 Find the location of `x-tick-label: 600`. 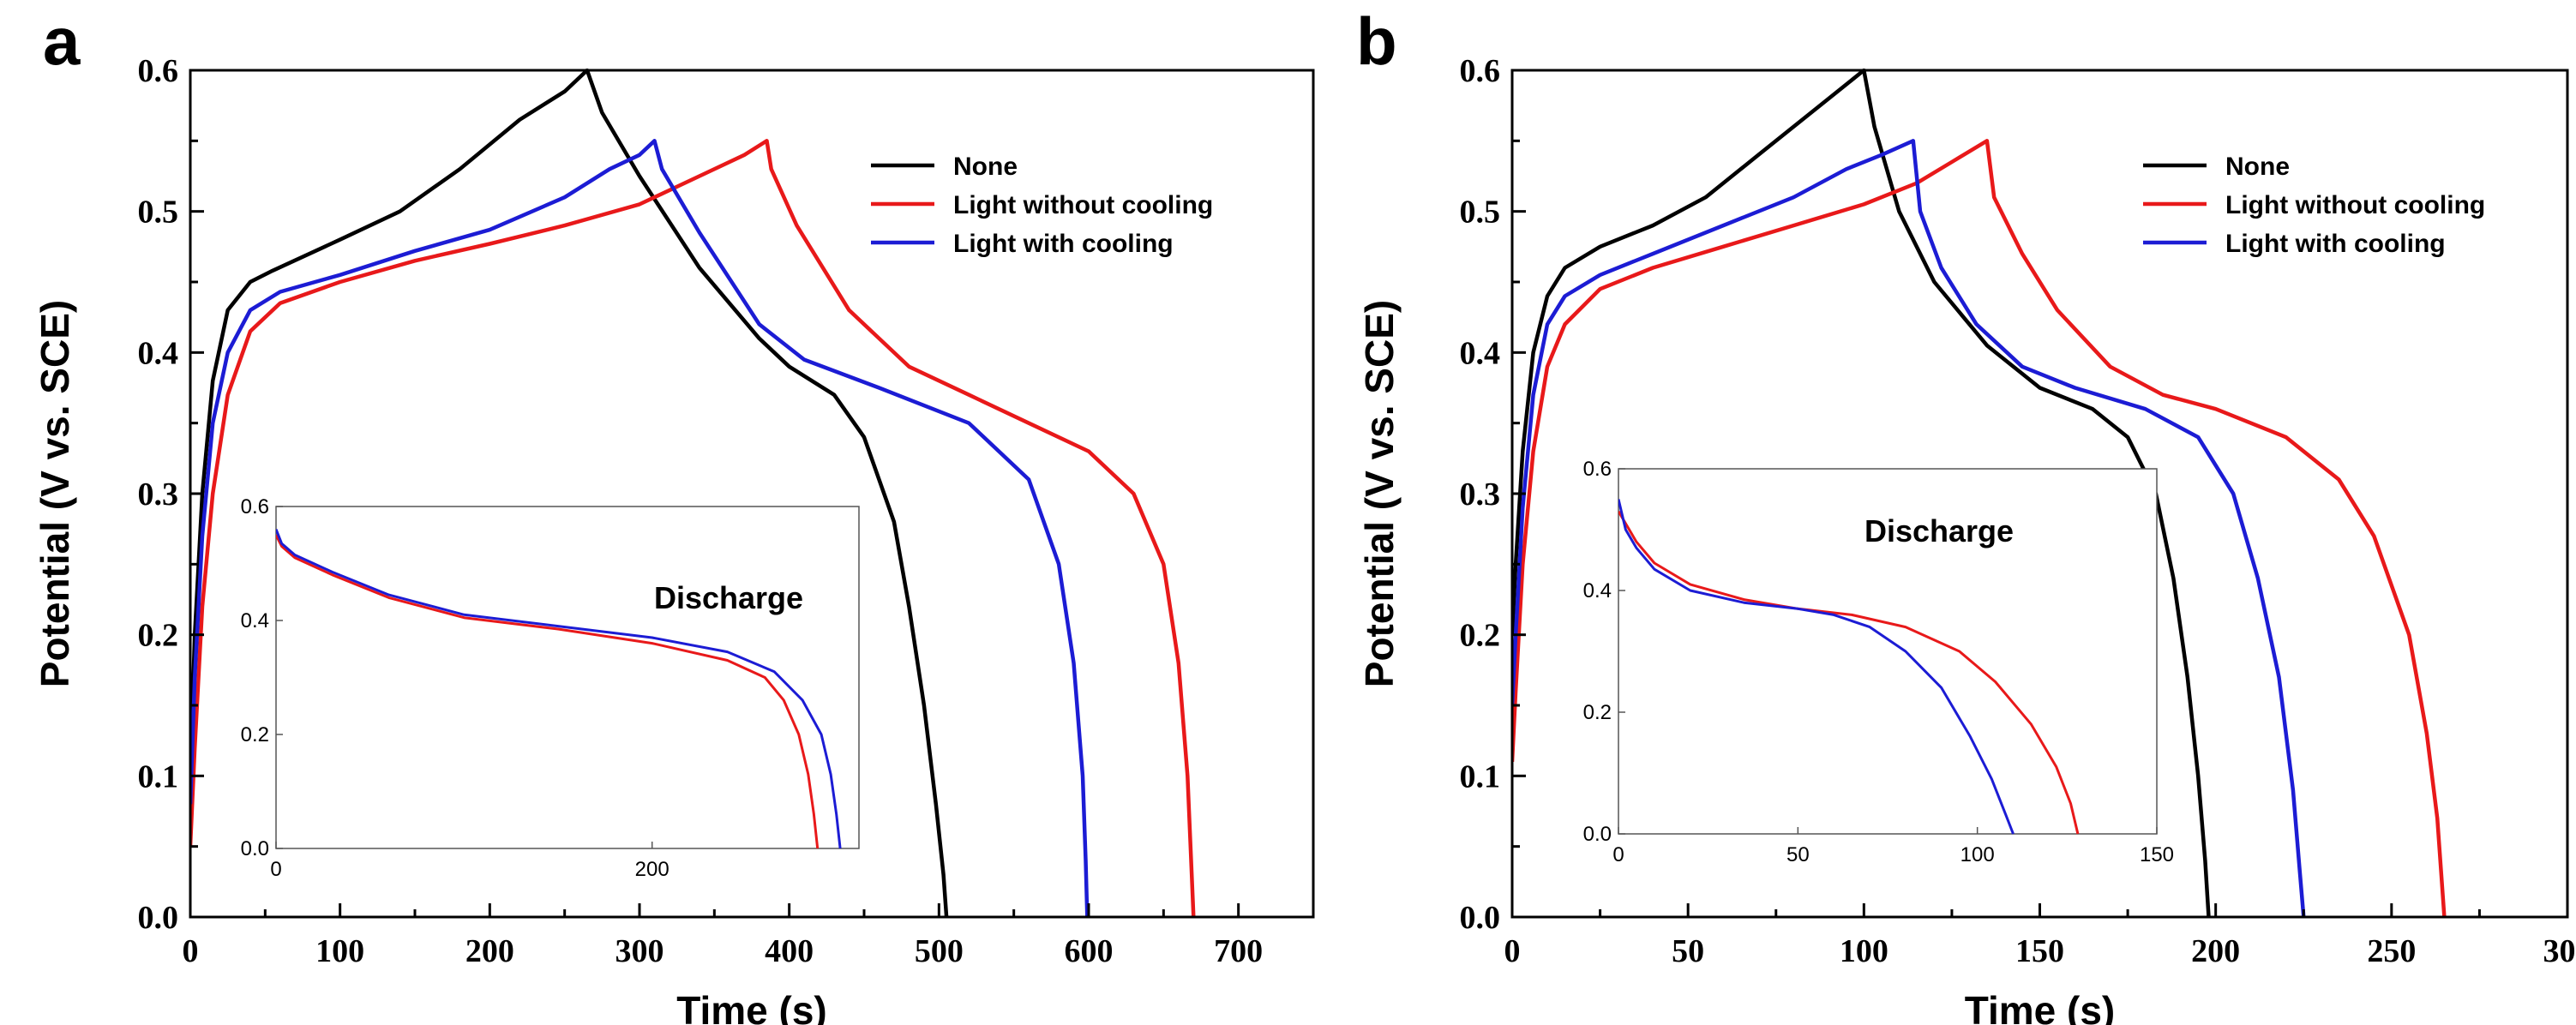

x-tick-label: 600 is located at coordinates (1089, 951).